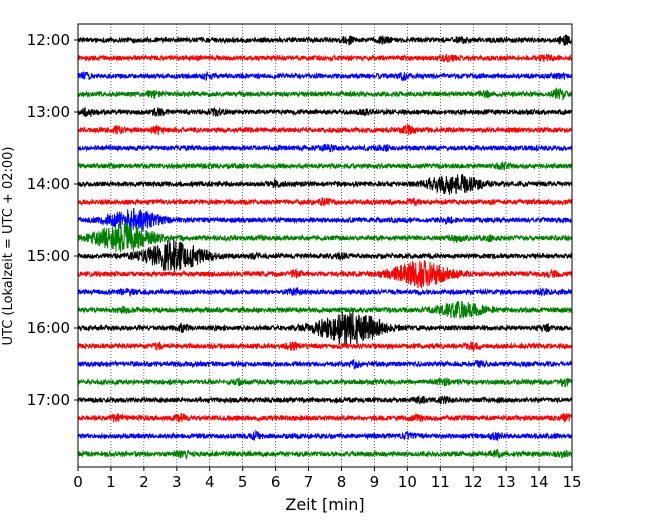  Describe the element at coordinates (78, 482) in the screenshot. I see `x-tick-label-0: 0` at that location.